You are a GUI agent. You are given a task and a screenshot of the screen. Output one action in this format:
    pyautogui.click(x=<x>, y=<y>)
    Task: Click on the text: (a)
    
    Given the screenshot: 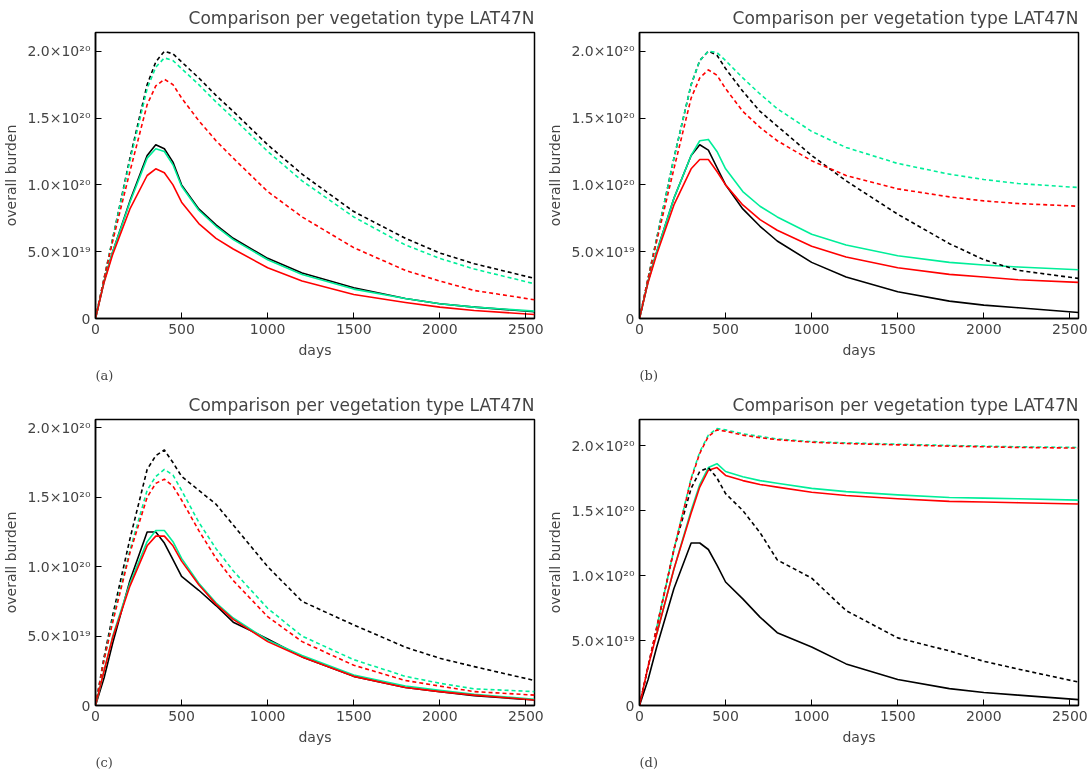 What is the action you would take?
    pyautogui.click(x=104, y=375)
    